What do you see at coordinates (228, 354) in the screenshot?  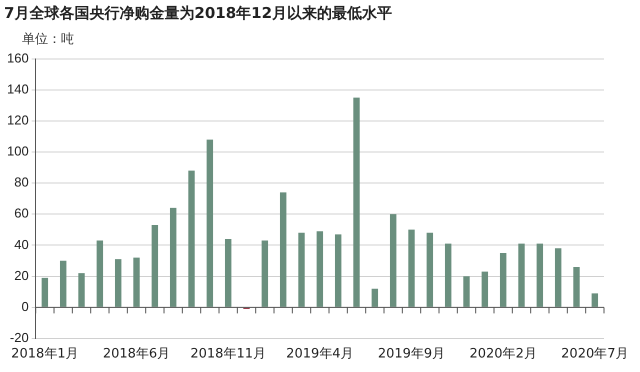 I see `x-tick-label: 2018年11月` at bounding box center [228, 354].